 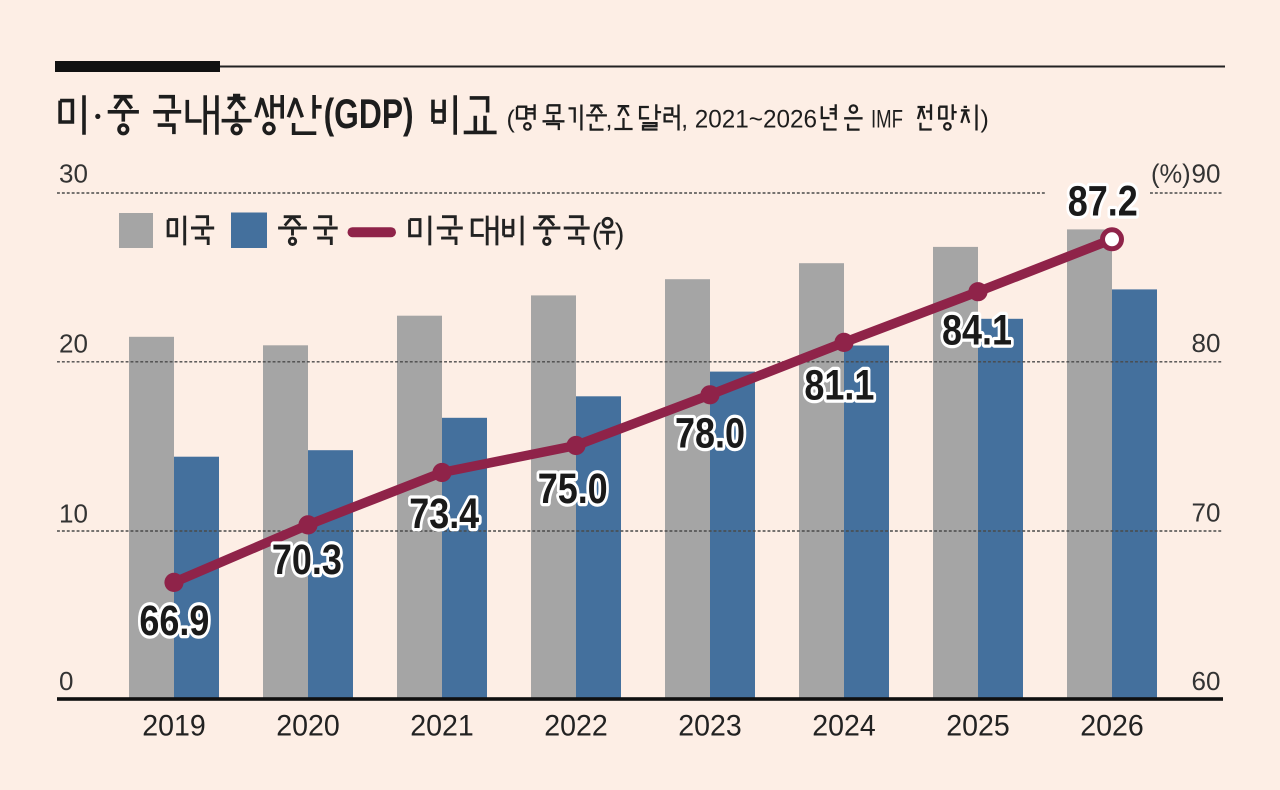 What do you see at coordinates (308, 726) in the screenshot?
I see `svg-text: 2020` at bounding box center [308, 726].